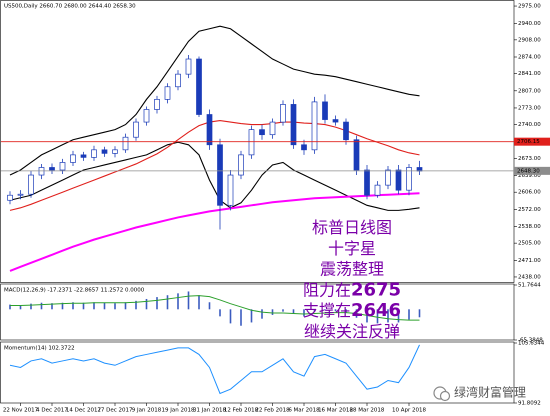 The width and height of the screenshot is (550, 416). What do you see at coordinates (529, 57) in the screenshot?
I see `y-tick-label: 2874.00` at bounding box center [529, 57].